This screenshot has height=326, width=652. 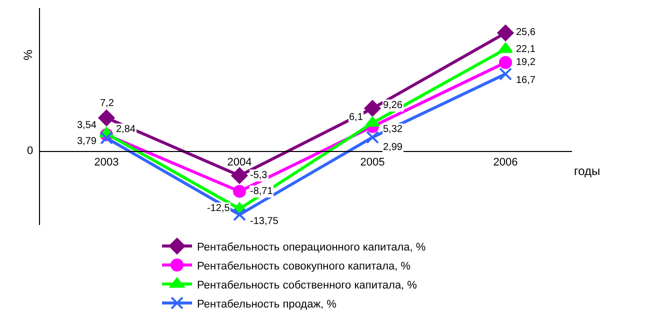 What do you see at coordinates (259, 175) in the screenshot?
I see `data-label: -5,3` at bounding box center [259, 175].